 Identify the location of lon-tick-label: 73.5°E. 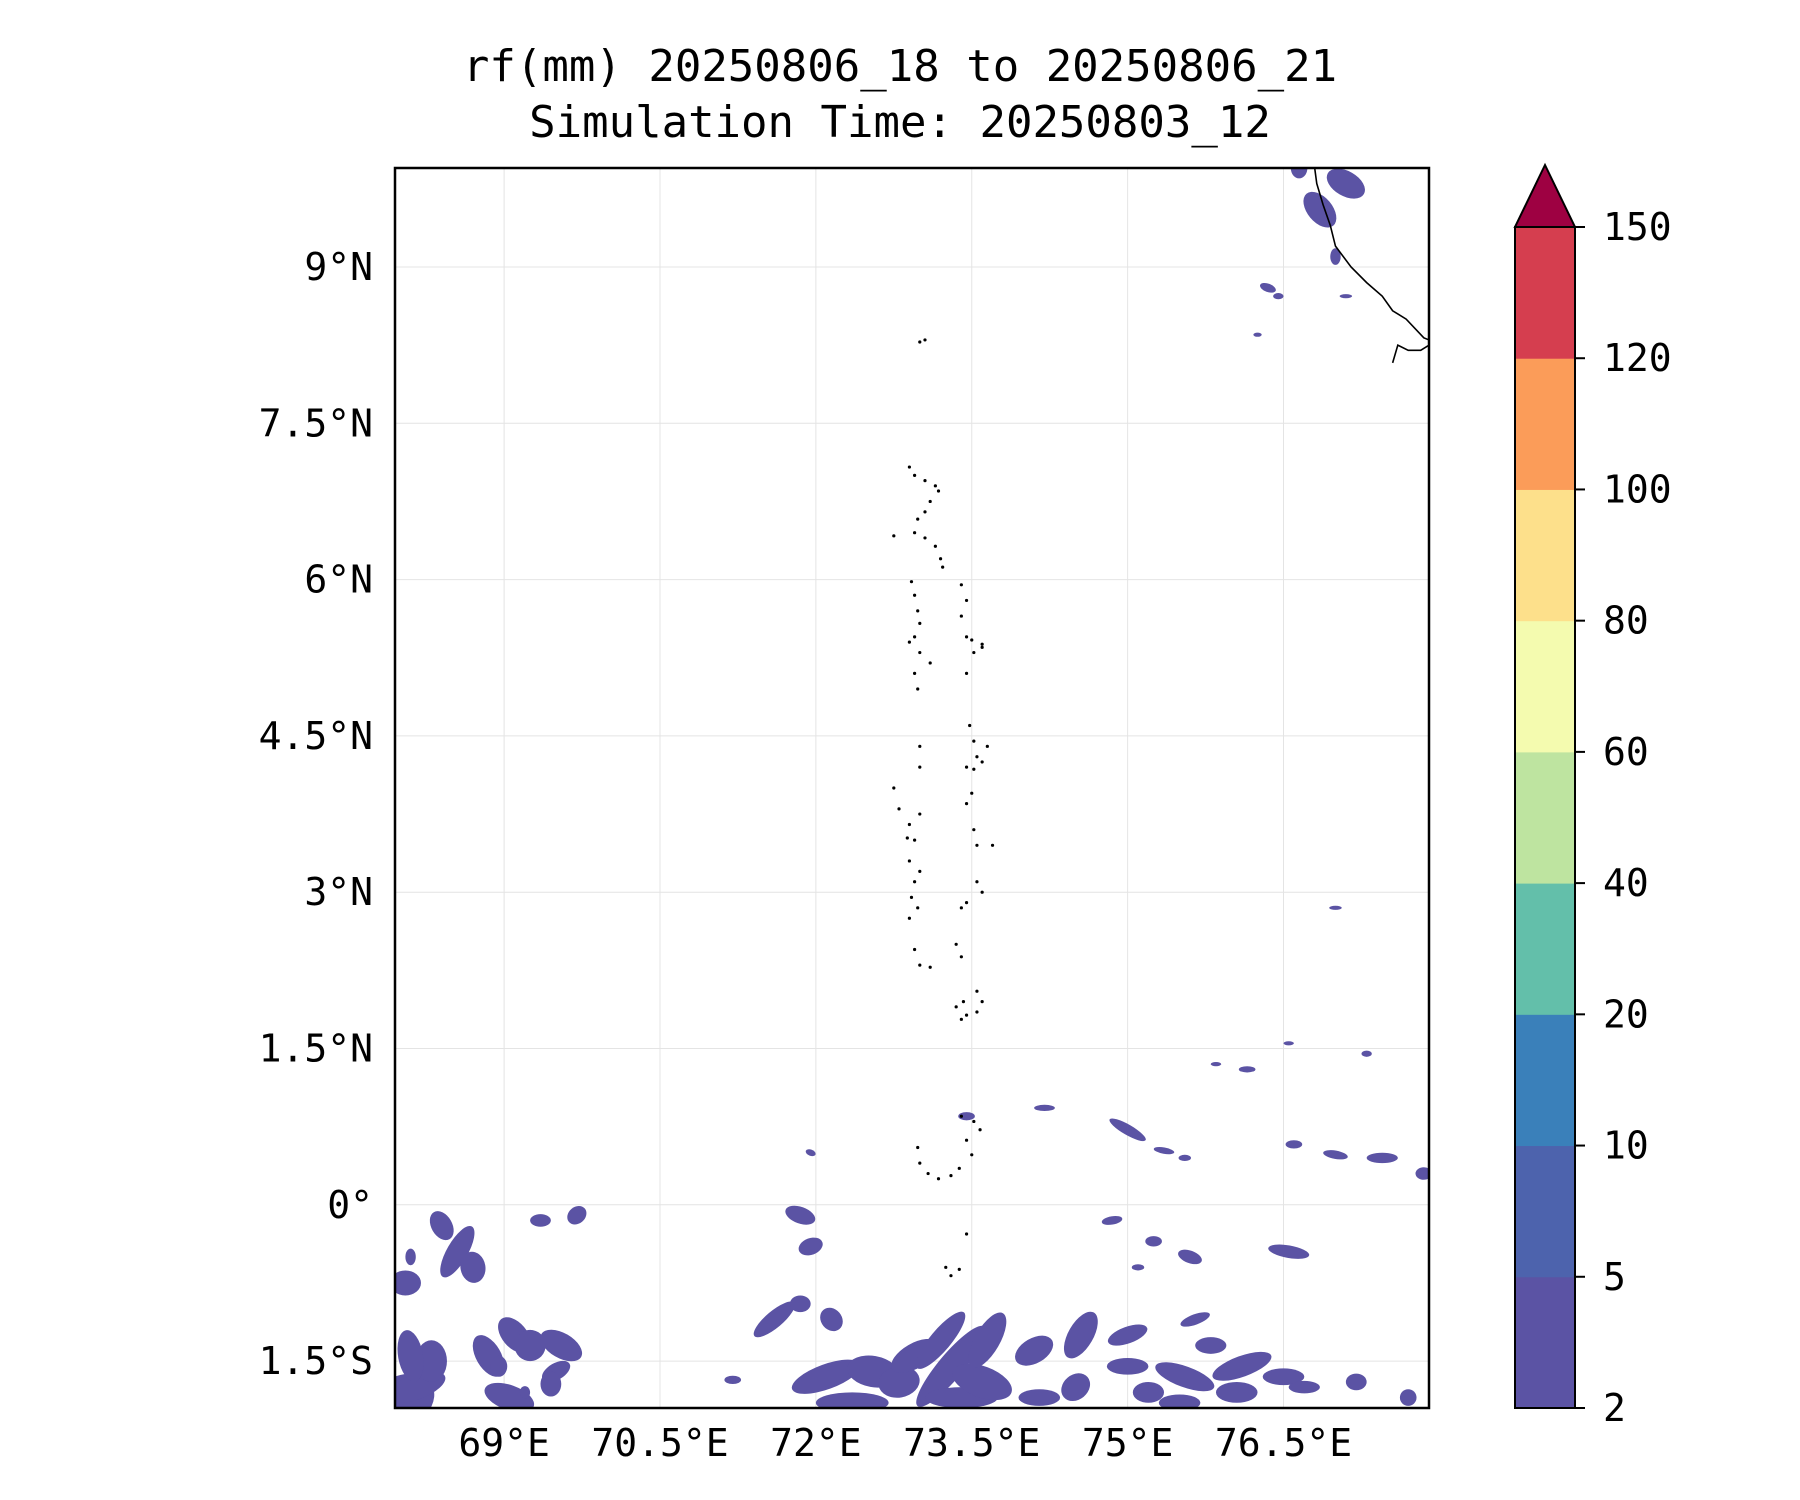
(971, 1443).